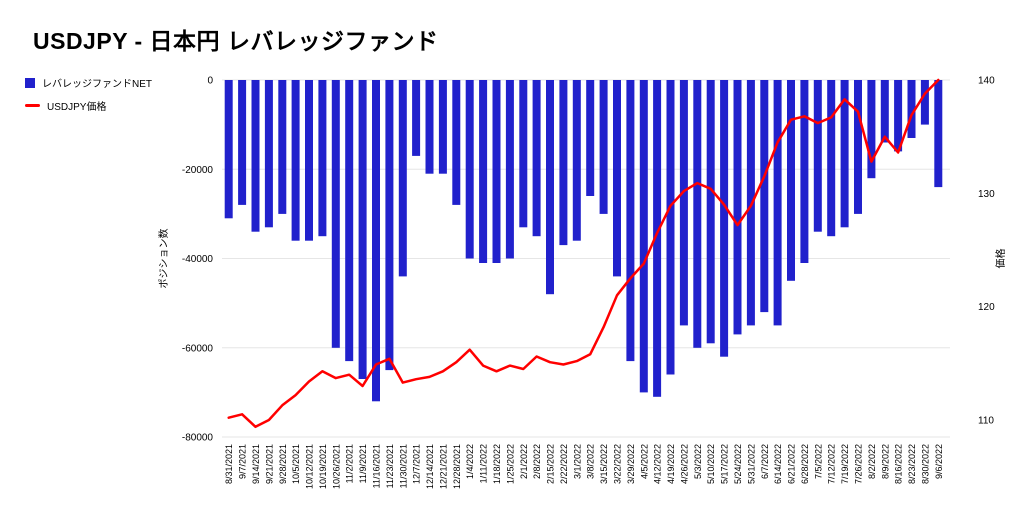 This screenshot has height=521, width=1024. Describe the element at coordinates (617, 464) in the screenshot. I see `x-axis-label: 3/22/2022` at that location.